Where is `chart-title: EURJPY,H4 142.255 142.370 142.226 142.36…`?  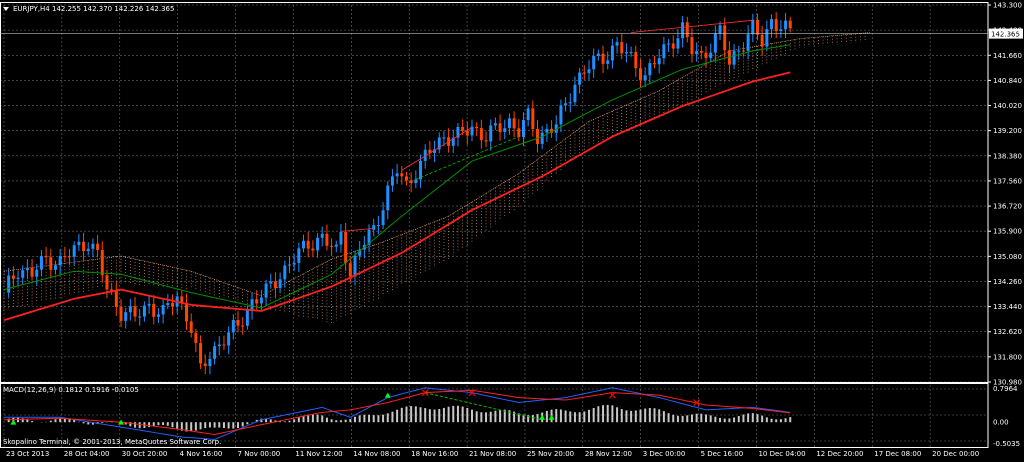 chart-title: EURJPY,H4 142.255 142.370 142.226 142.36… is located at coordinates (93, 9).